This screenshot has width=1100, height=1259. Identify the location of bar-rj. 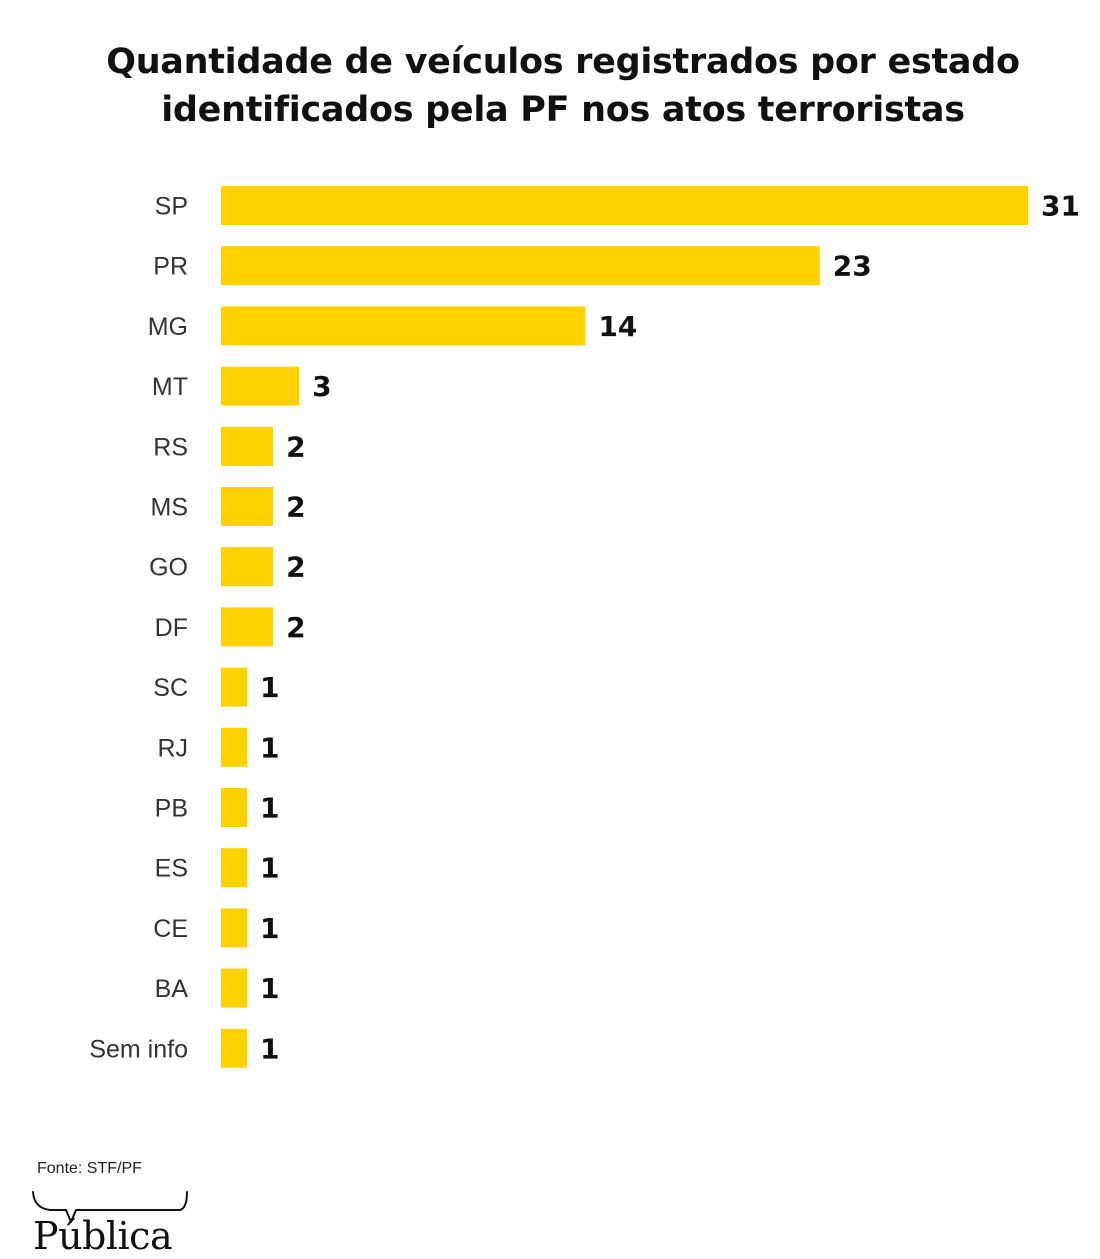
(234, 747).